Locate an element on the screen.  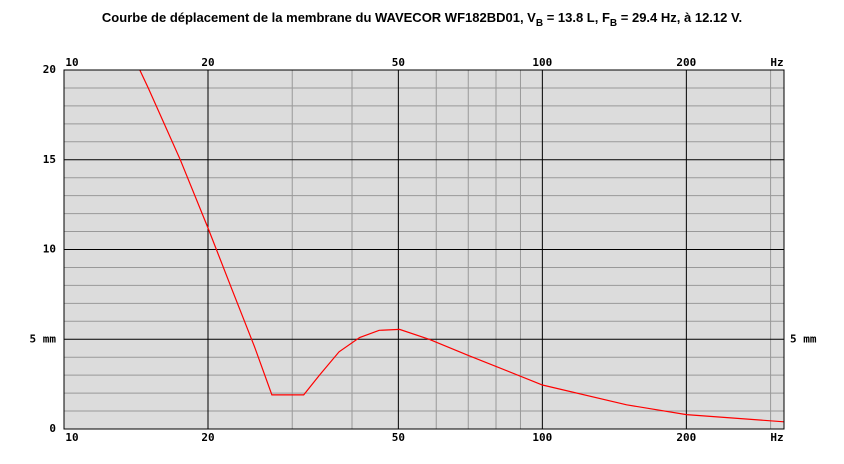
y-tick-label: 10 is located at coordinates (49, 249).